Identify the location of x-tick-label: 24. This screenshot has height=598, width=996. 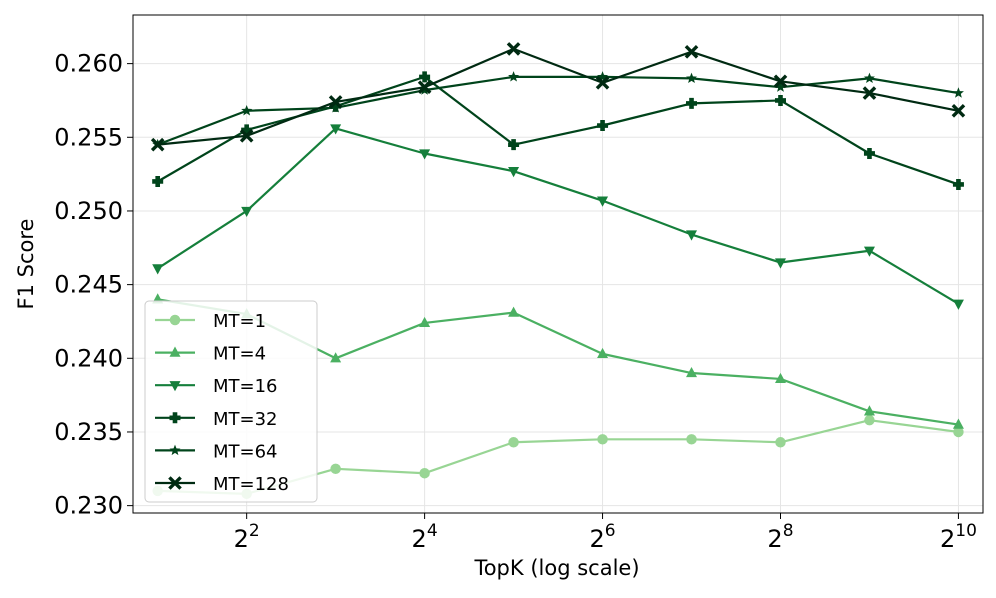
(425, 537).